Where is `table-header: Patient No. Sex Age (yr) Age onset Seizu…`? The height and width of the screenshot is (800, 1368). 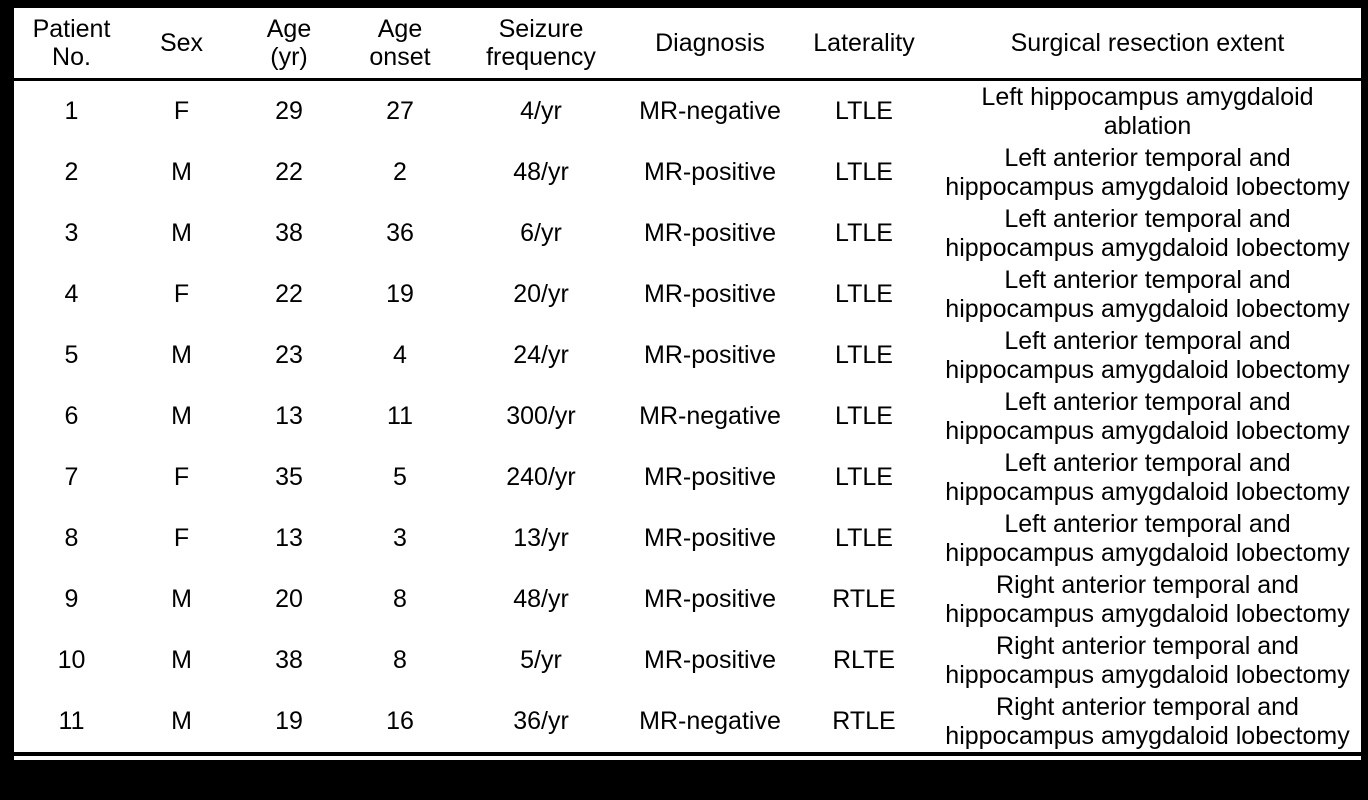 table-header: Patient No. Sex Age (yr) Age onset Seizu… is located at coordinates (687, 44).